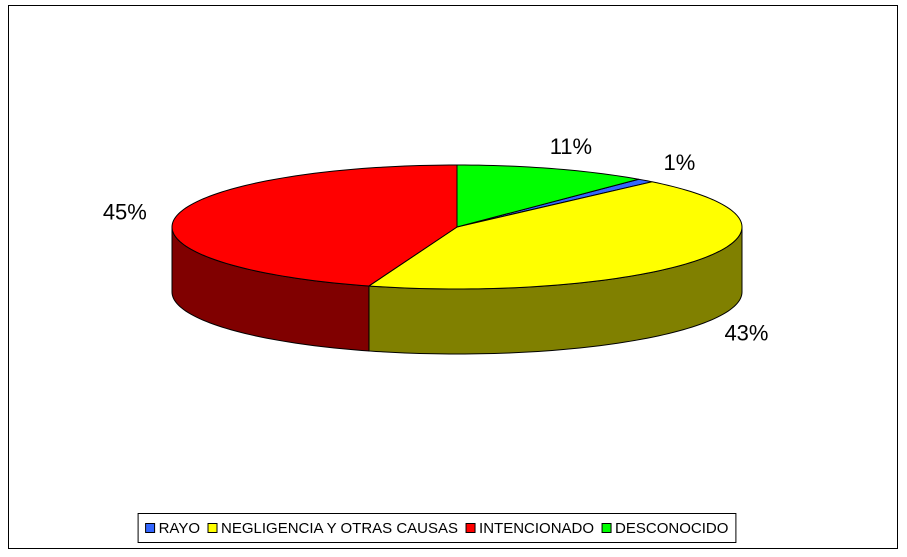  What do you see at coordinates (536, 528) in the screenshot?
I see `legend-label: INTENCIONADO` at bounding box center [536, 528].